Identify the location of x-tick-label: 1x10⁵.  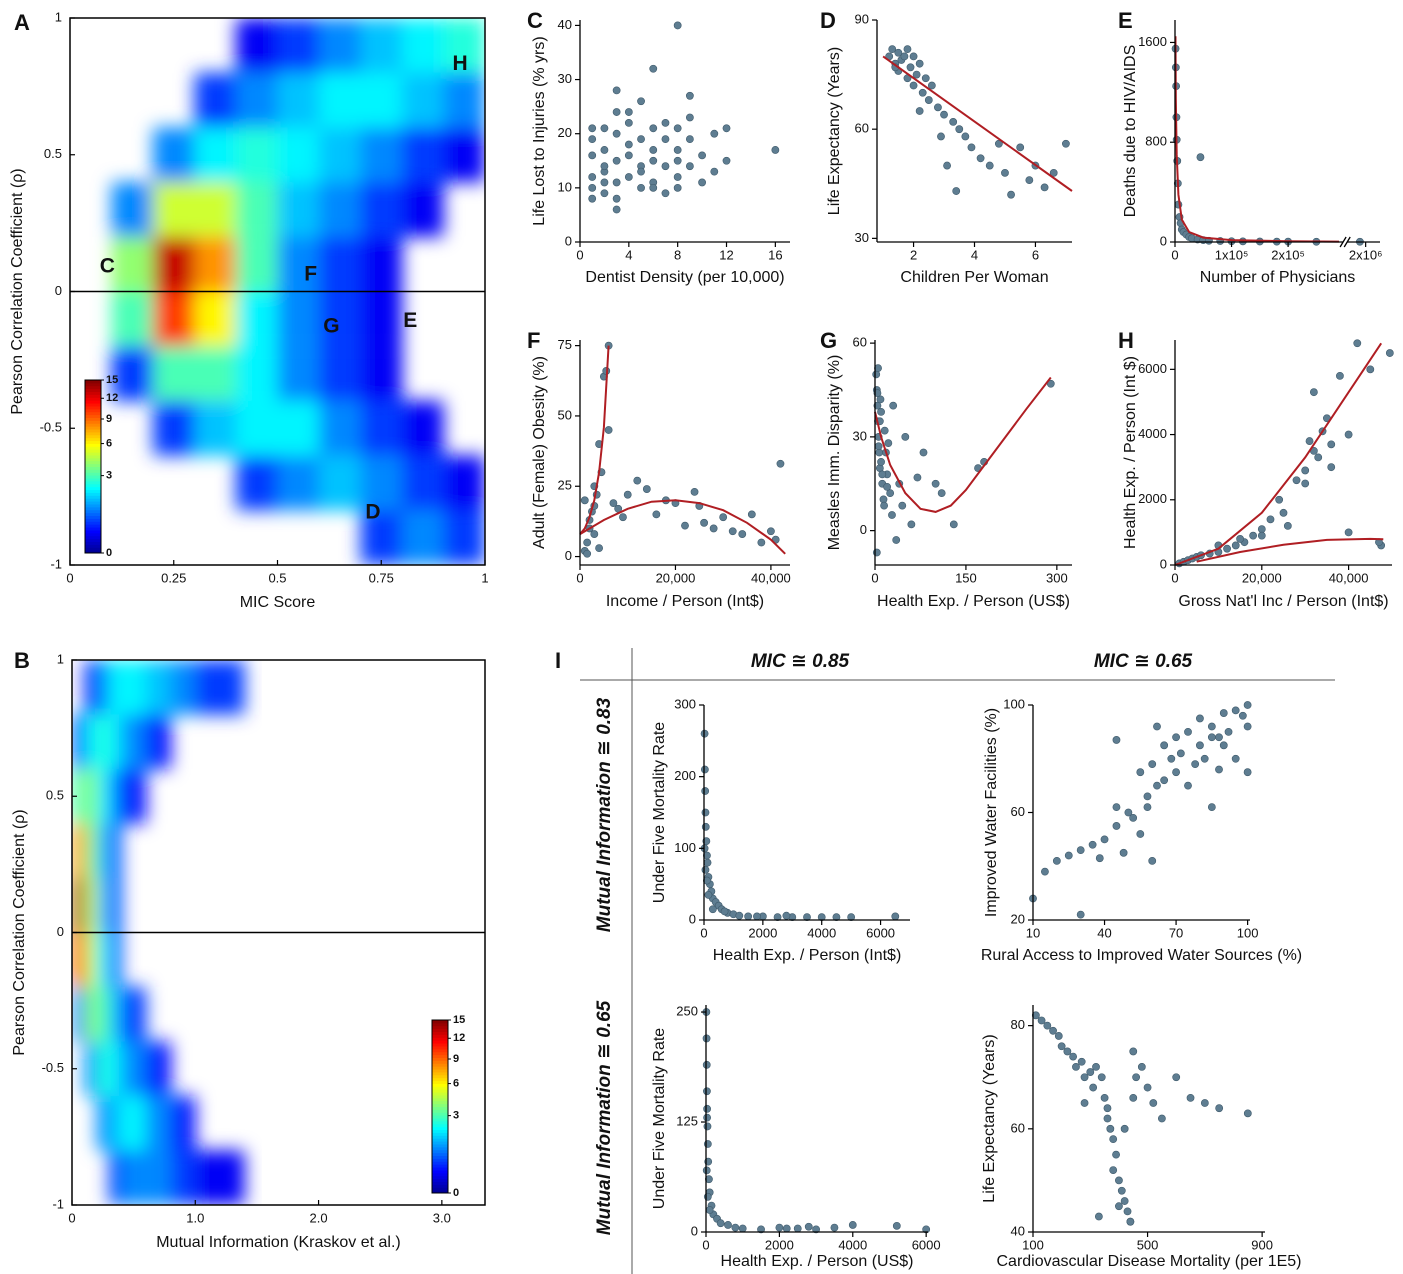
(1232, 254).